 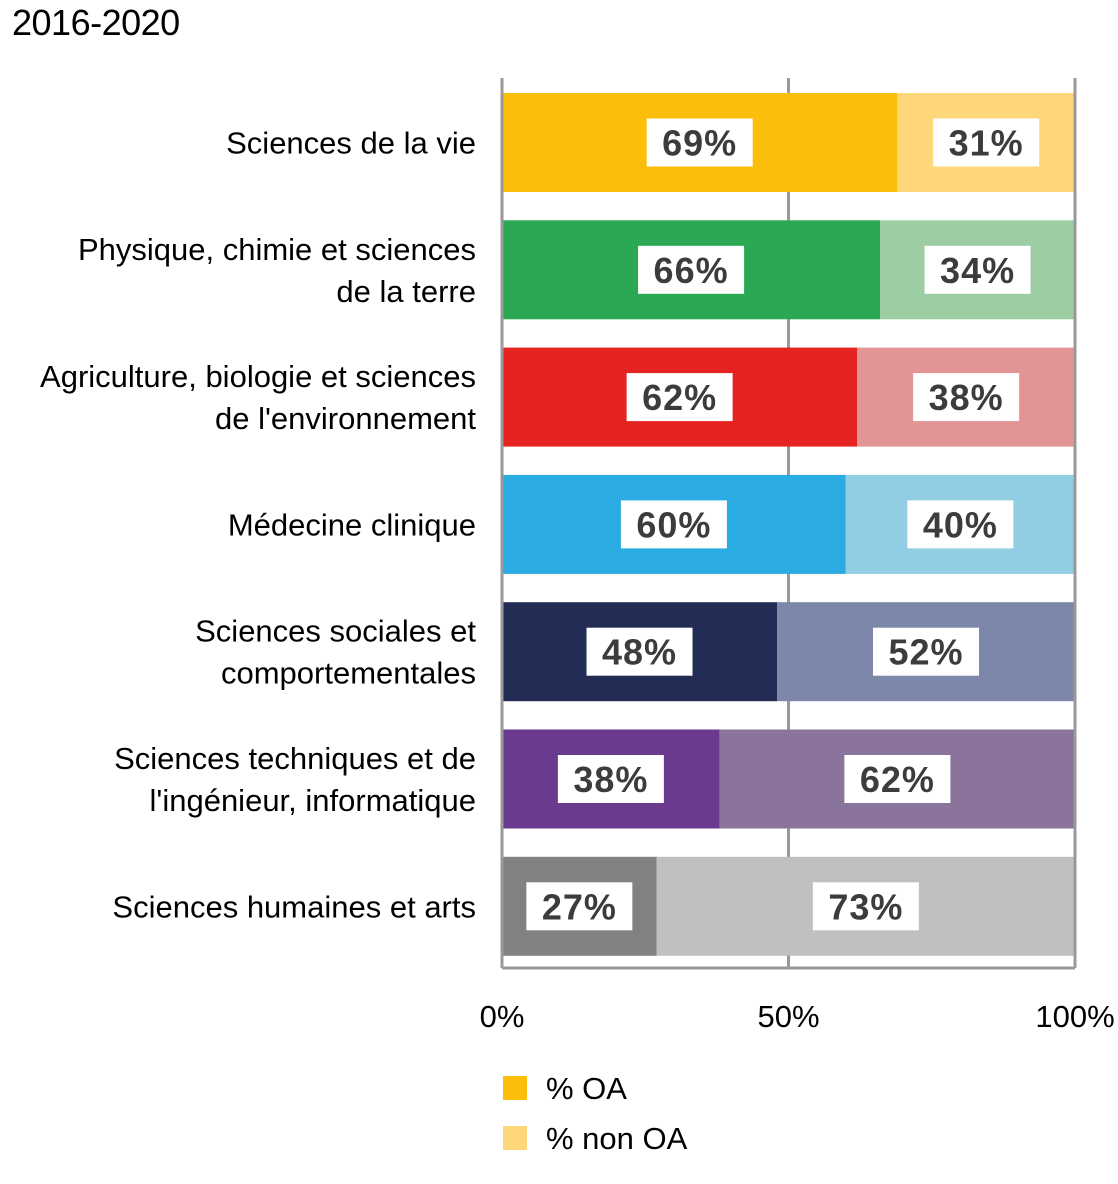 What do you see at coordinates (352, 524) in the screenshot?
I see `category-label-4: Médecine clinique` at bounding box center [352, 524].